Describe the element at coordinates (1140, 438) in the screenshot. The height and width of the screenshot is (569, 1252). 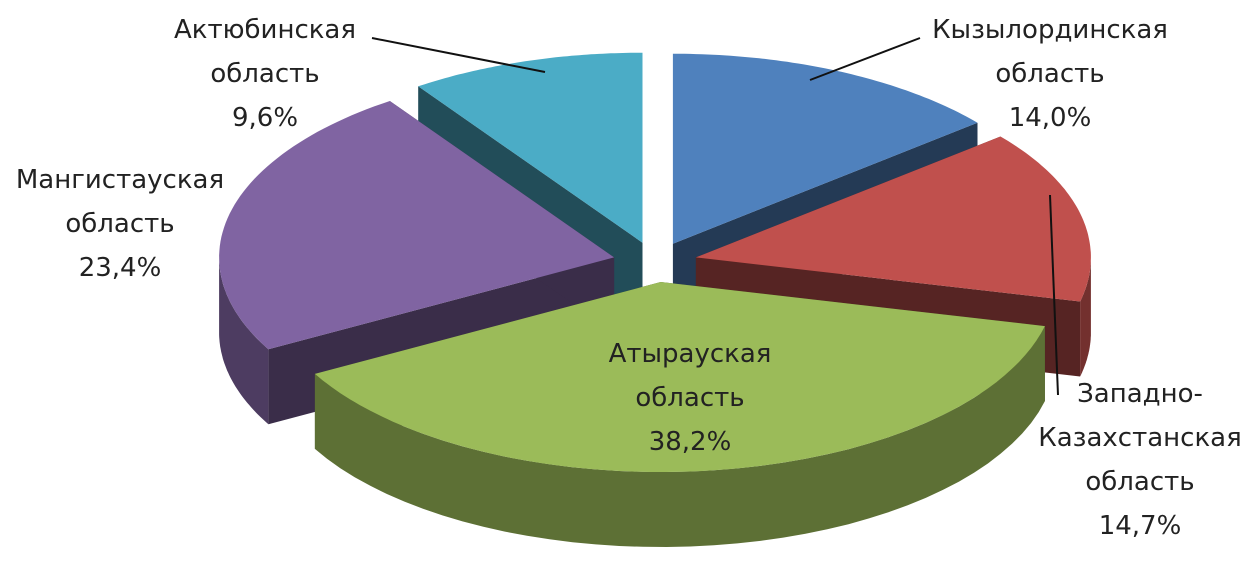
I see `category-name: Западно-Казахстанская область` at that location.